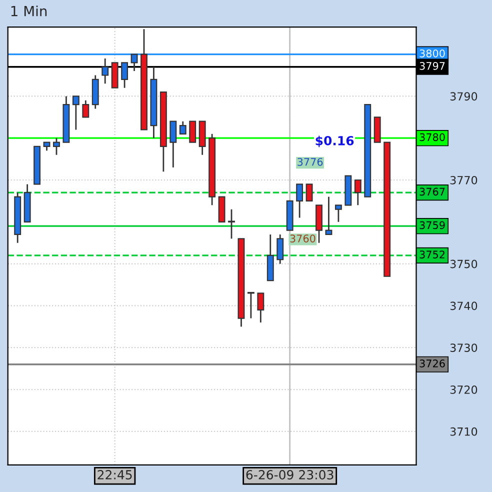  What do you see at coordinates (432, 225) in the screenshot?
I see `ref-line-label: 3759` at bounding box center [432, 225].